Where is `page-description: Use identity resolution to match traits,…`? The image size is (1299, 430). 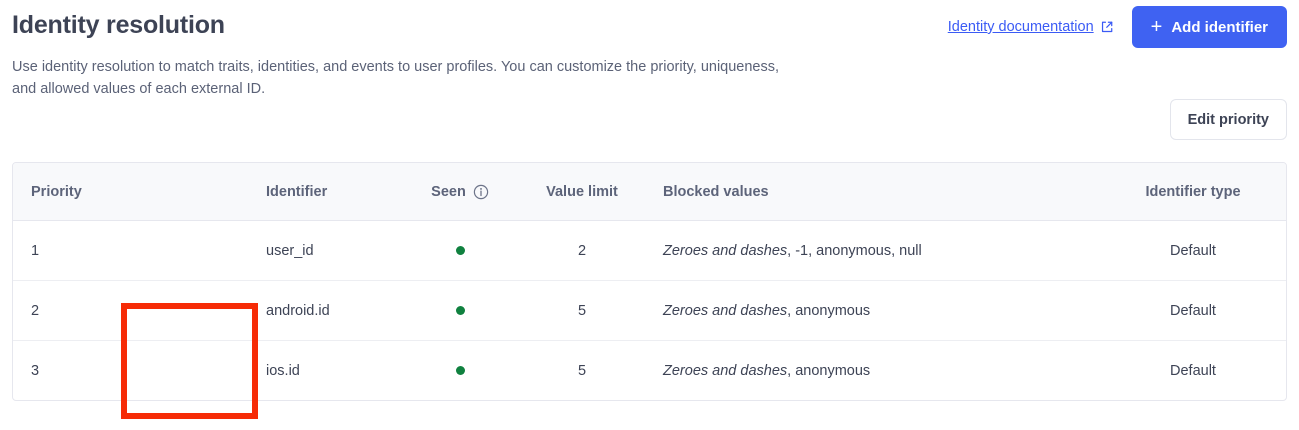 page-description: Use identity resolution to match traits,… is located at coordinates (396, 78).